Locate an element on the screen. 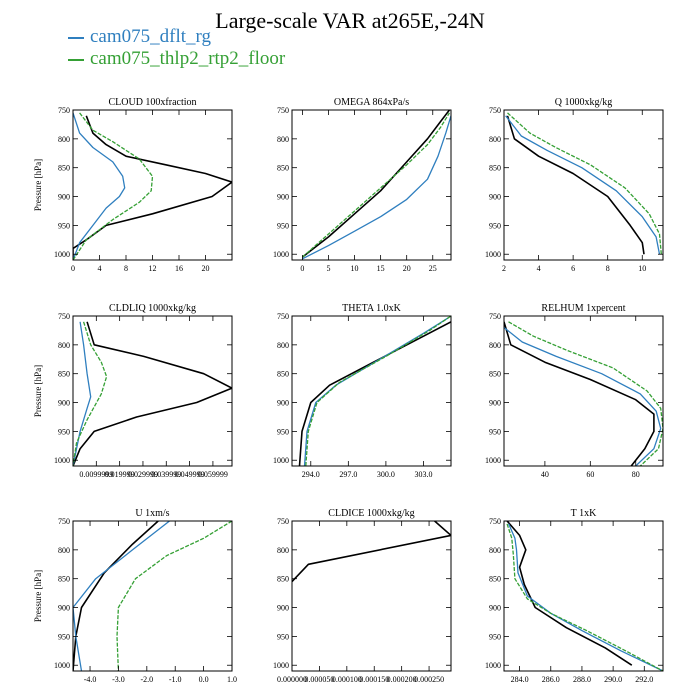 This screenshot has width=700, height=700. x-tick-label: 0.000100 is located at coordinates (347, 679).